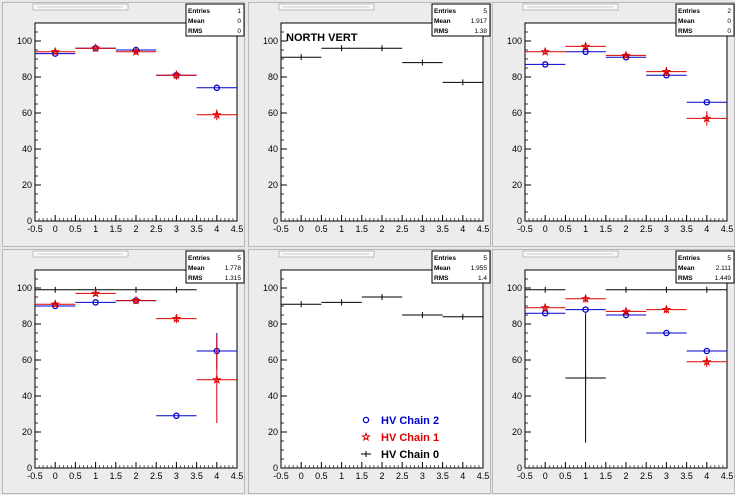  I want to click on legend-label: HV Chain 2, so click(410, 421).